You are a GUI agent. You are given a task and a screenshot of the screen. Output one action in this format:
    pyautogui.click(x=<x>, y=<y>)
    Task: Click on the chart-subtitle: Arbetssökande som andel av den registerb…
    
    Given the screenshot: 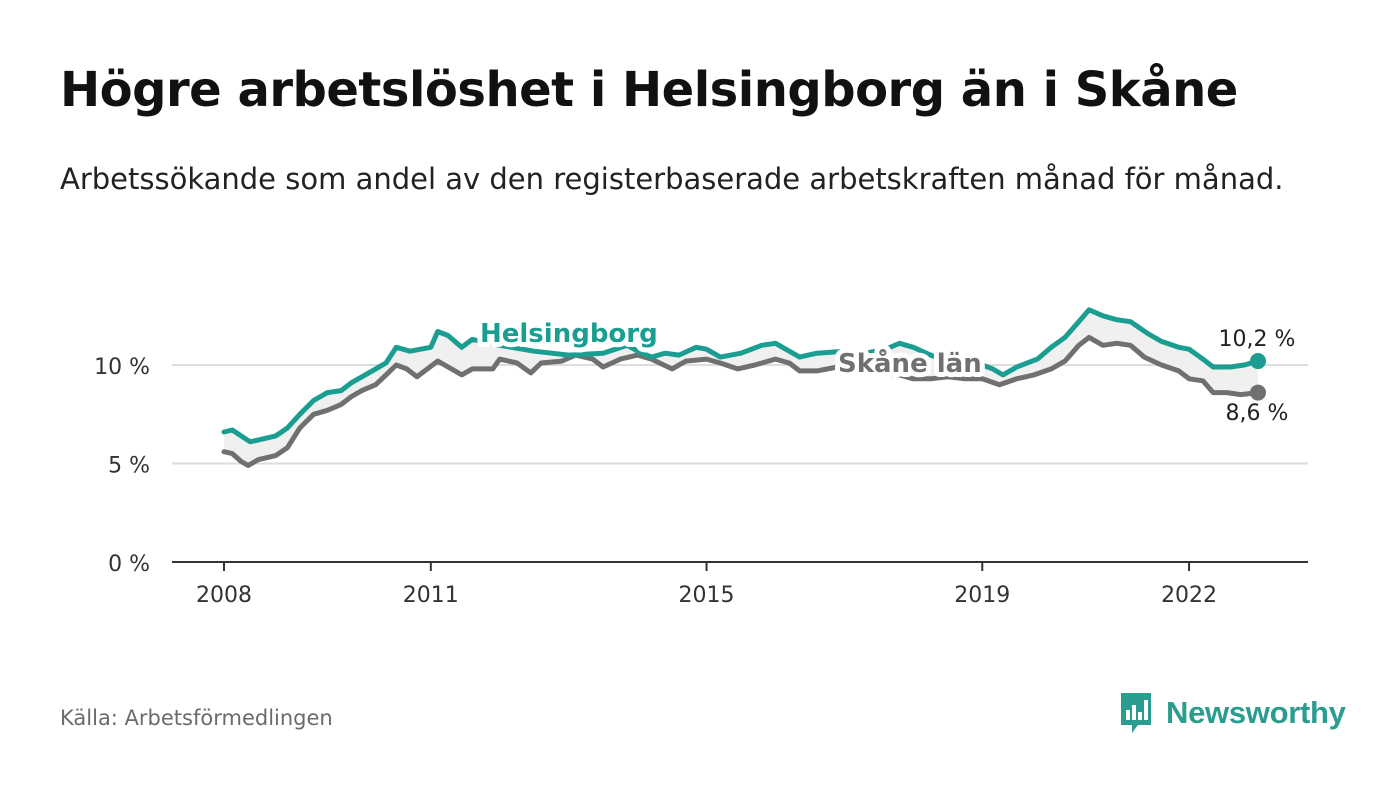 What is the action you would take?
    pyautogui.click(x=672, y=179)
    